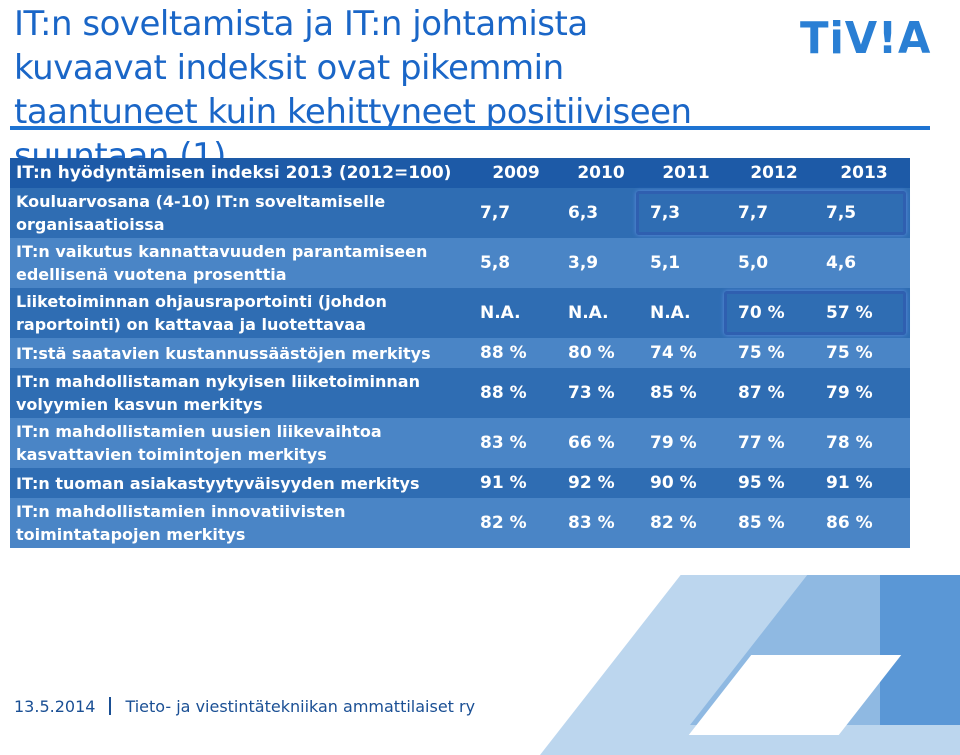 This screenshot has height=755, width=960. I want to click on footer-date: 13.5.2014, so click(55, 706).